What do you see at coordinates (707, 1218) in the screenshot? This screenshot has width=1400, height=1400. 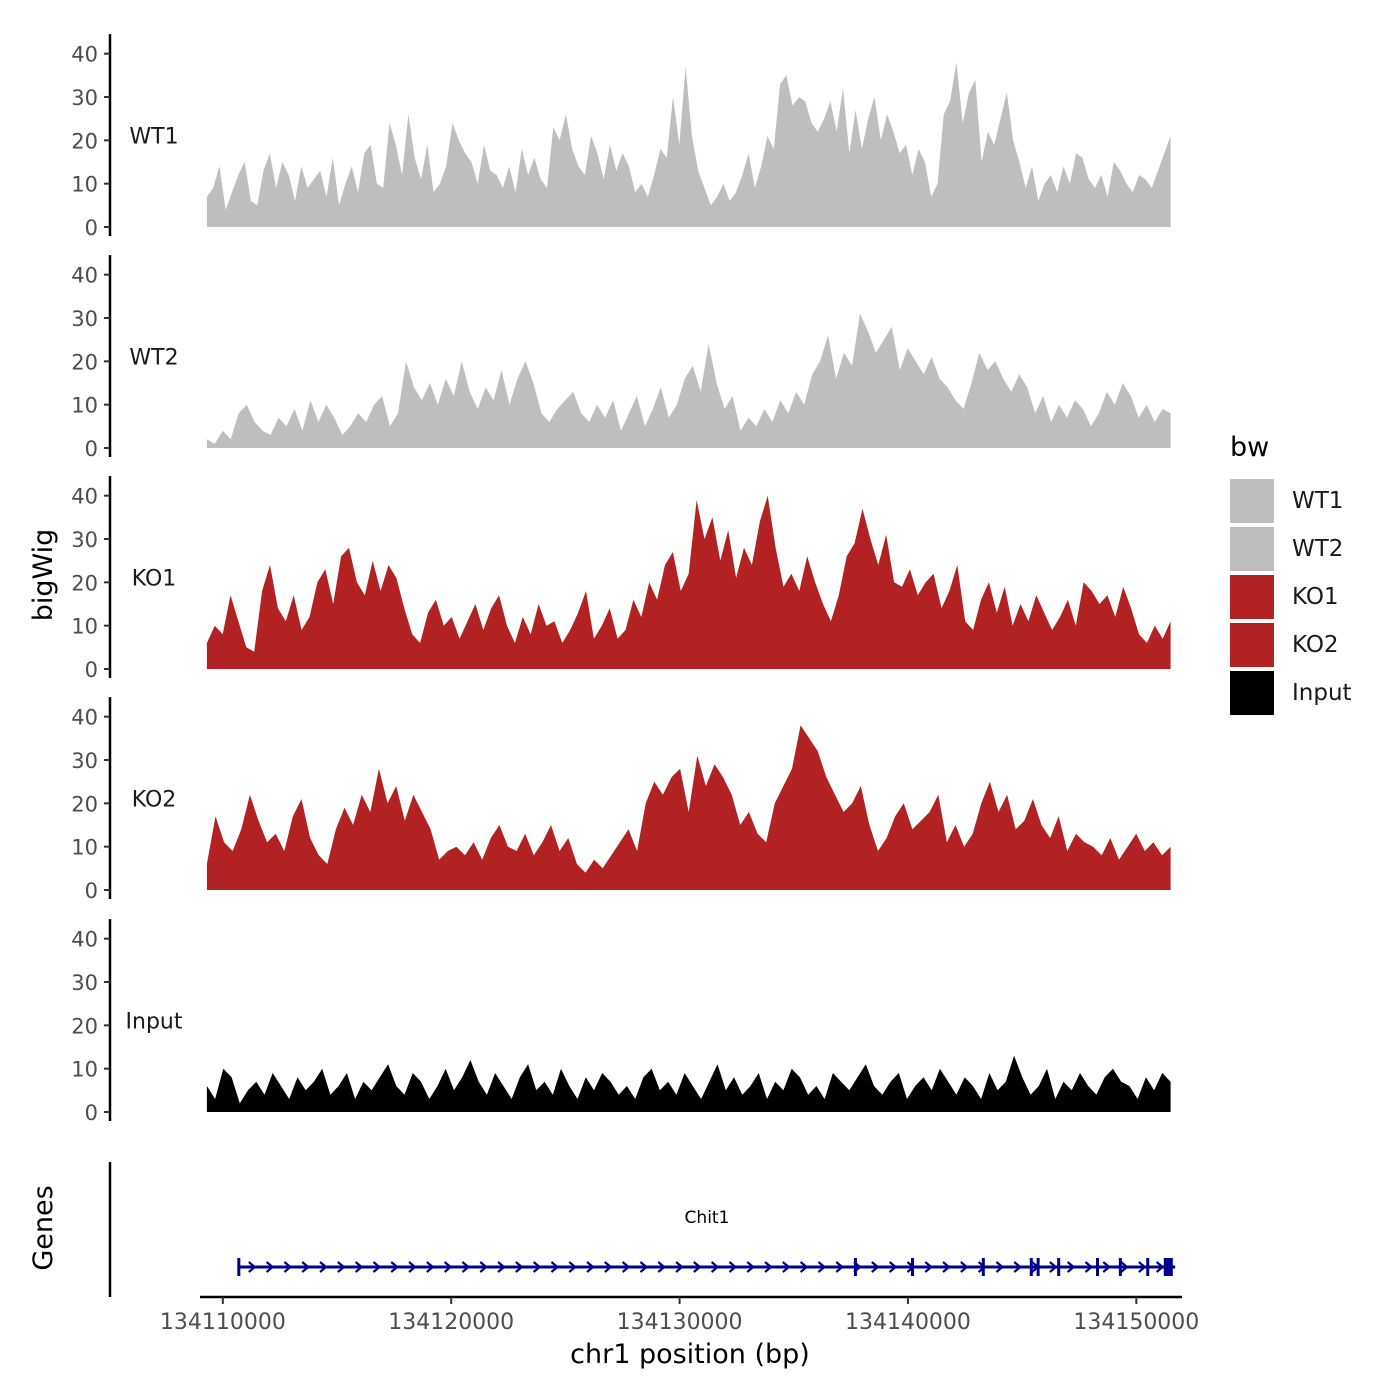 I see `gene-name-label: Chit1` at bounding box center [707, 1218].